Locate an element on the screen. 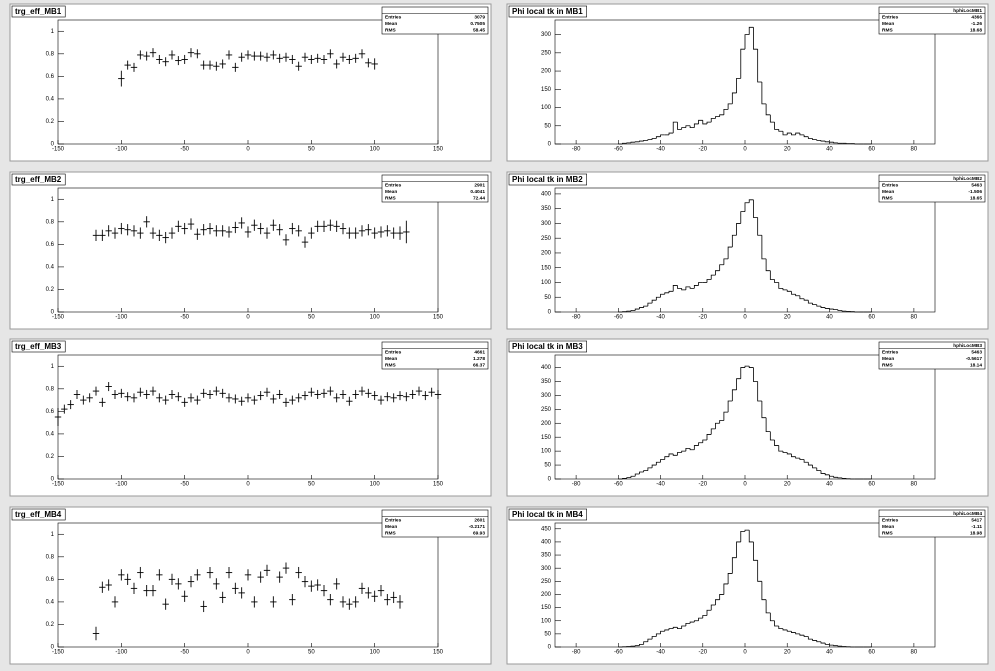 Image resolution: width=995 pixels, height=671 pixels. y-tick-label: 1 is located at coordinates (53, 367).